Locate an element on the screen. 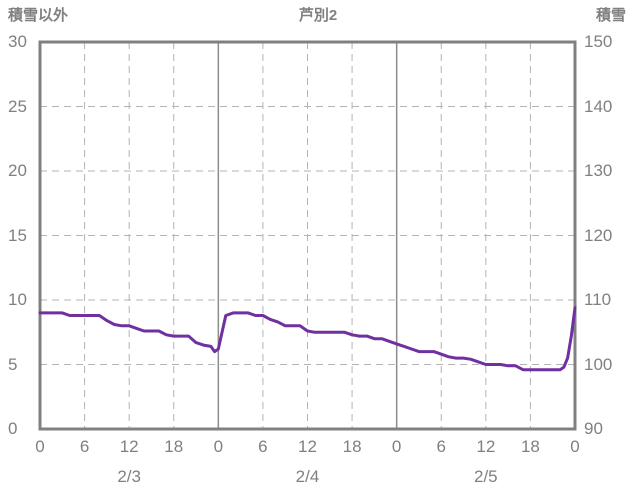 This screenshot has height=501, width=636. left-axis-title: 積雪以外 is located at coordinates (38, 15).